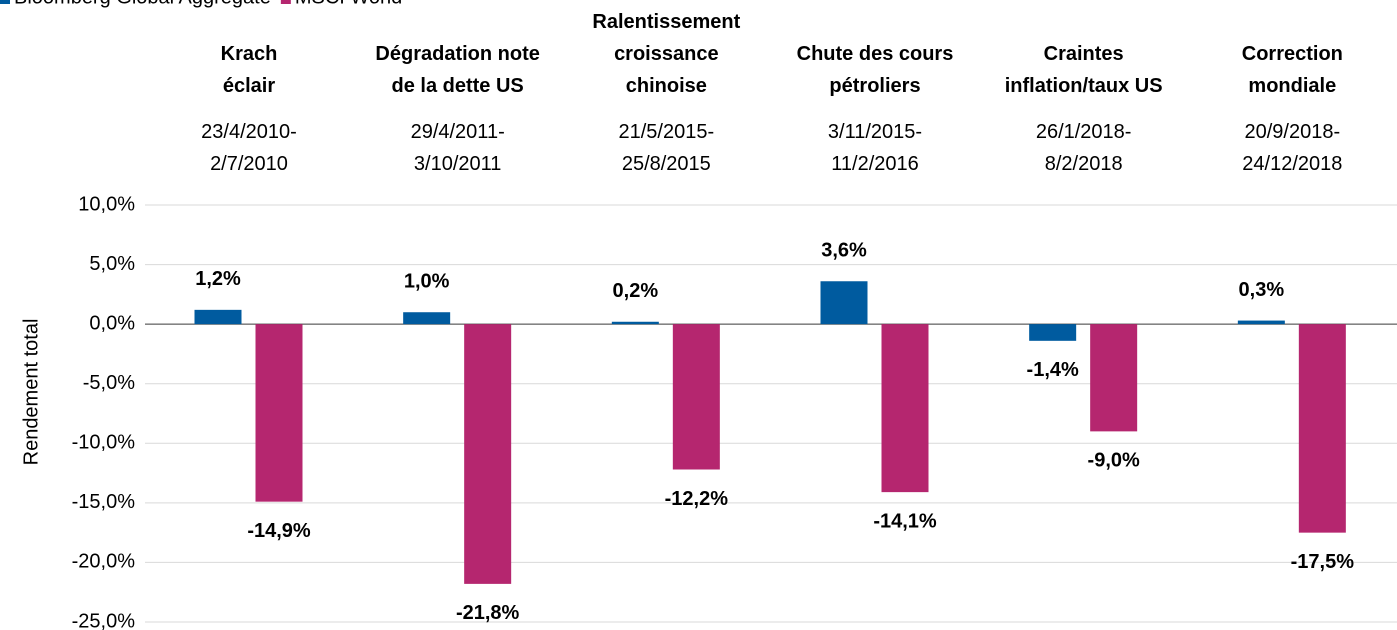 The height and width of the screenshot is (630, 1397). Describe the element at coordinates (666, 54) in the screenshot. I see `category-label: Ralentissement croissance chinoise` at that location.